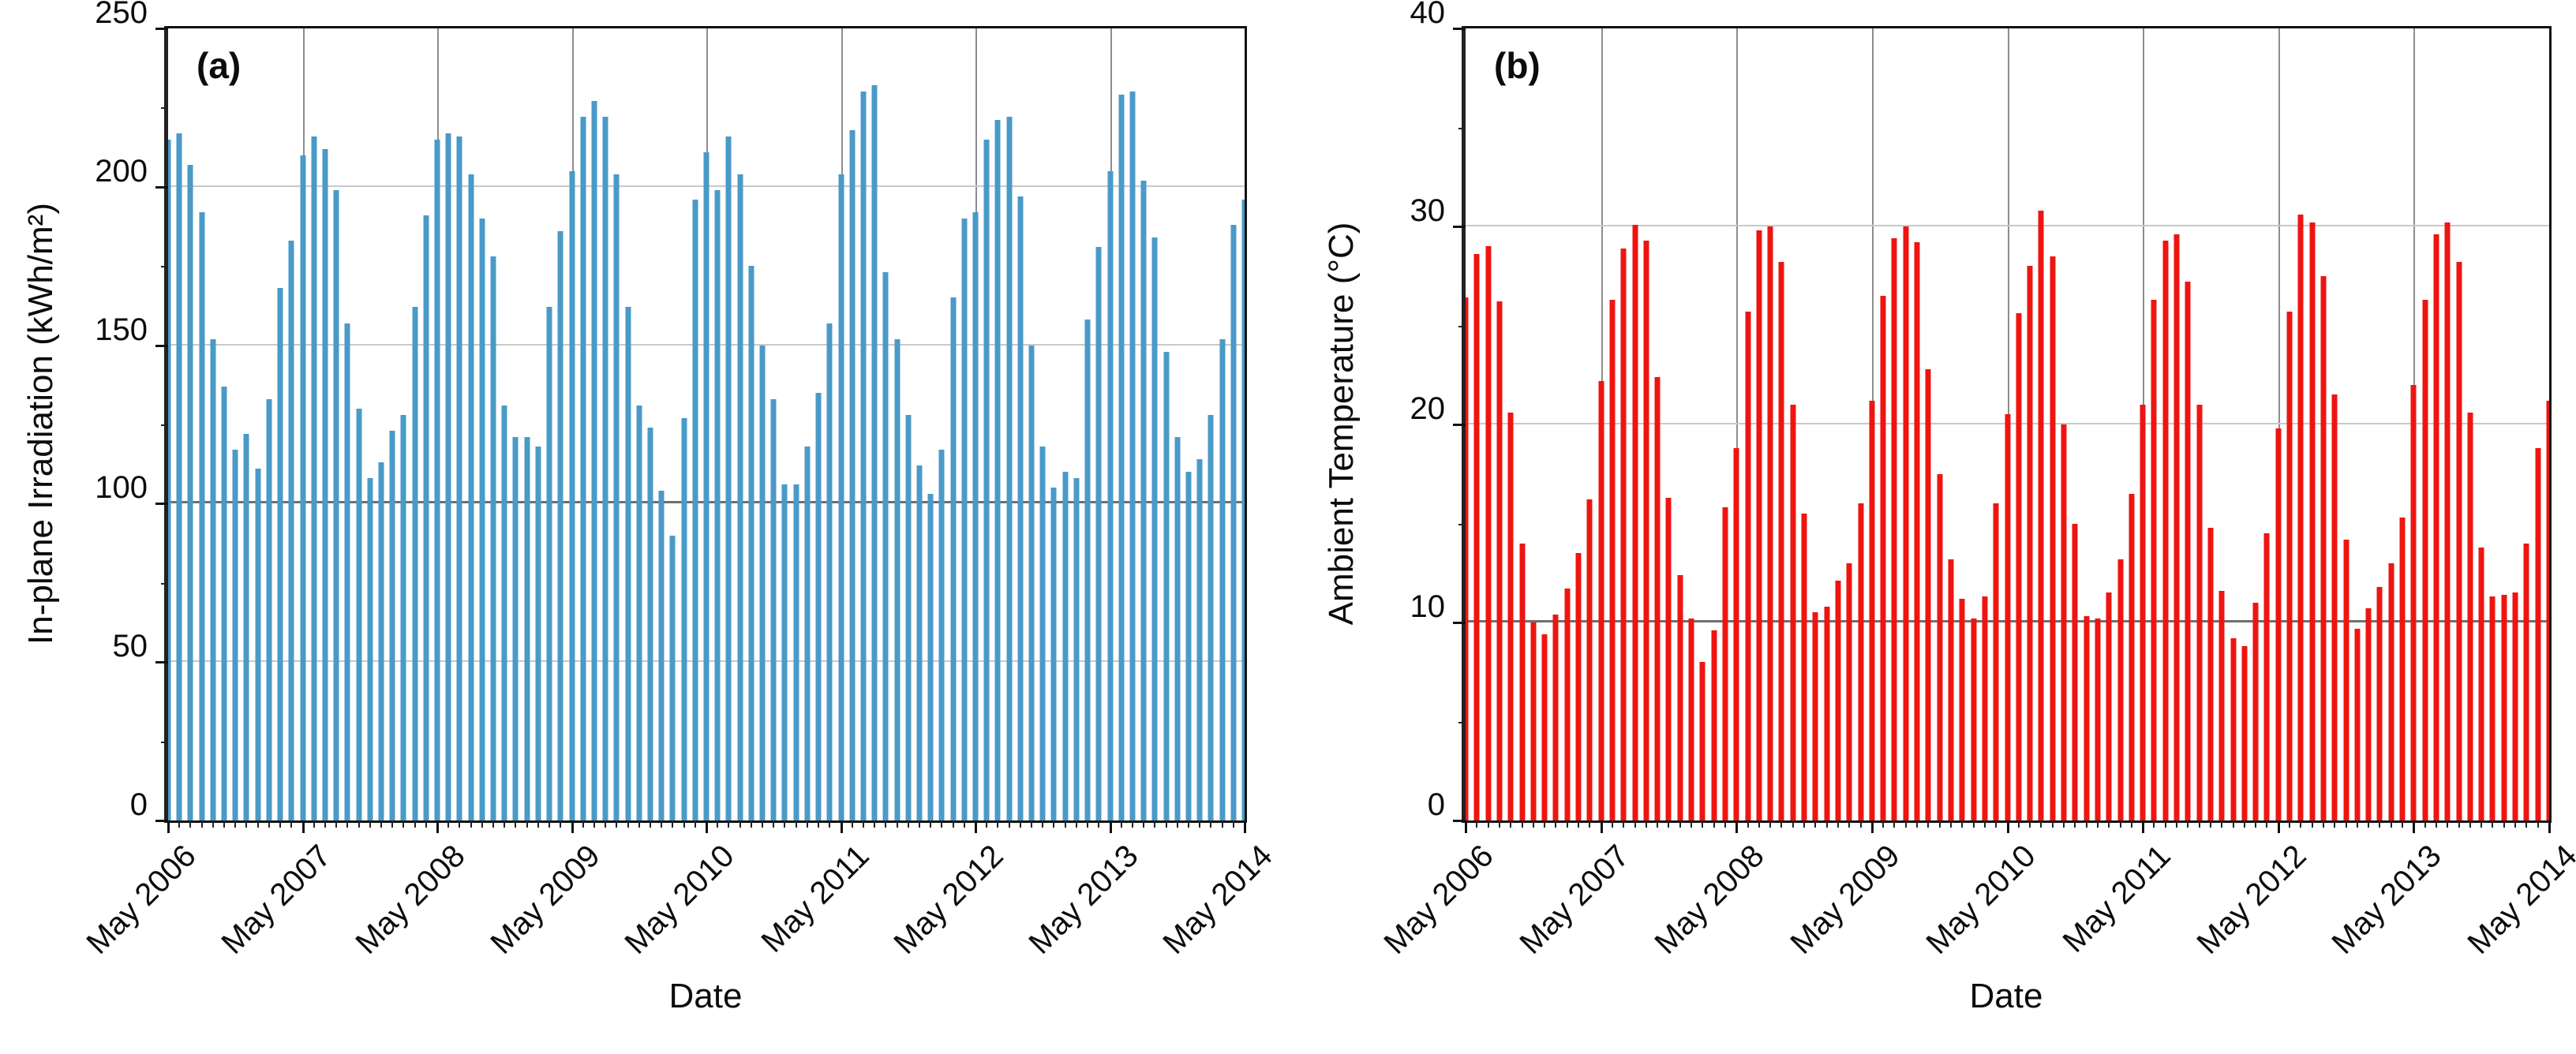 This screenshot has height=1054, width=2576. Describe the element at coordinates (2387, 900) in the screenshot. I see `x-tick-label: May 2013` at that location.